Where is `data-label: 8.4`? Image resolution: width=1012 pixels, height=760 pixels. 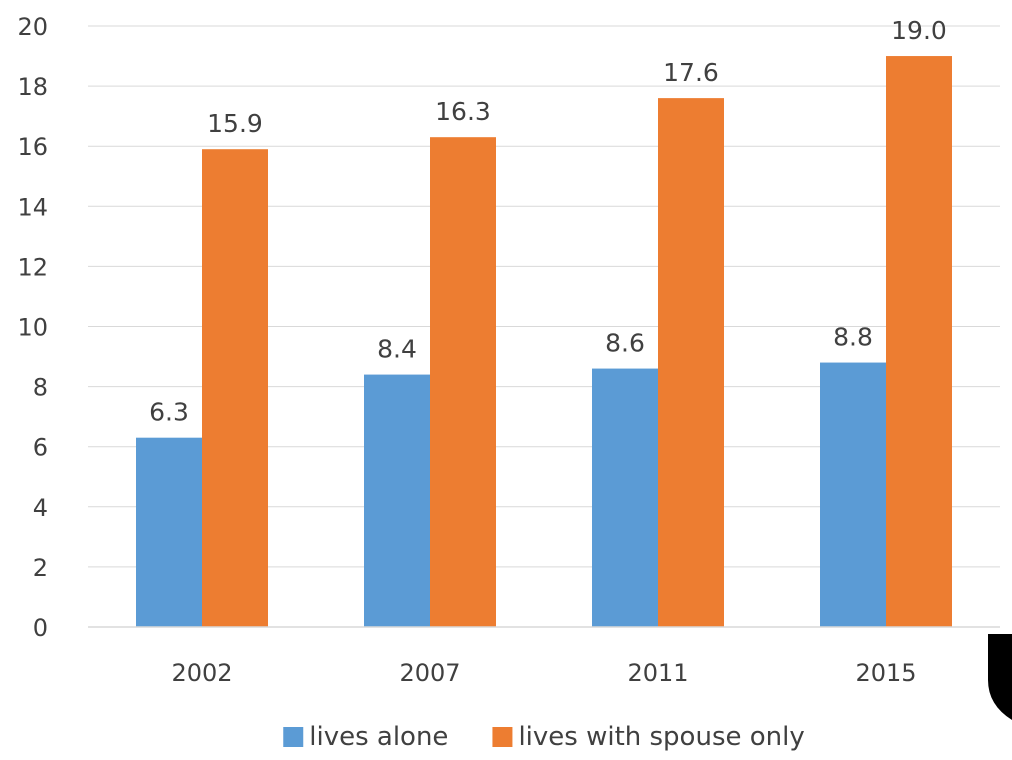
data-label: 8.4 is located at coordinates (397, 349).